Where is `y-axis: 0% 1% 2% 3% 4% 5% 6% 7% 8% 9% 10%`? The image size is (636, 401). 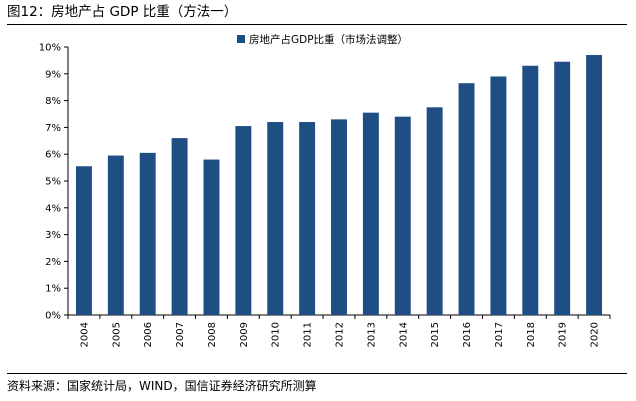
y-axis: 0% 1% 2% 3% 4% 5% 6% 7% 8% 9% 10% is located at coordinates (54, 182).